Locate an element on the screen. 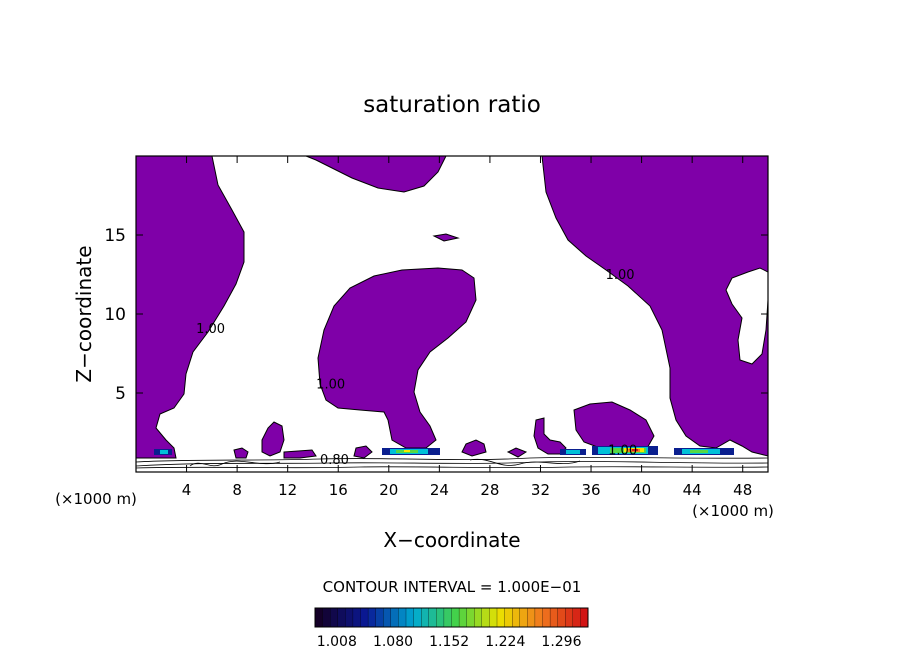 The height and width of the screenshot is (654, 904). x-tick-label: 20 is located at coordinates (388, 490).